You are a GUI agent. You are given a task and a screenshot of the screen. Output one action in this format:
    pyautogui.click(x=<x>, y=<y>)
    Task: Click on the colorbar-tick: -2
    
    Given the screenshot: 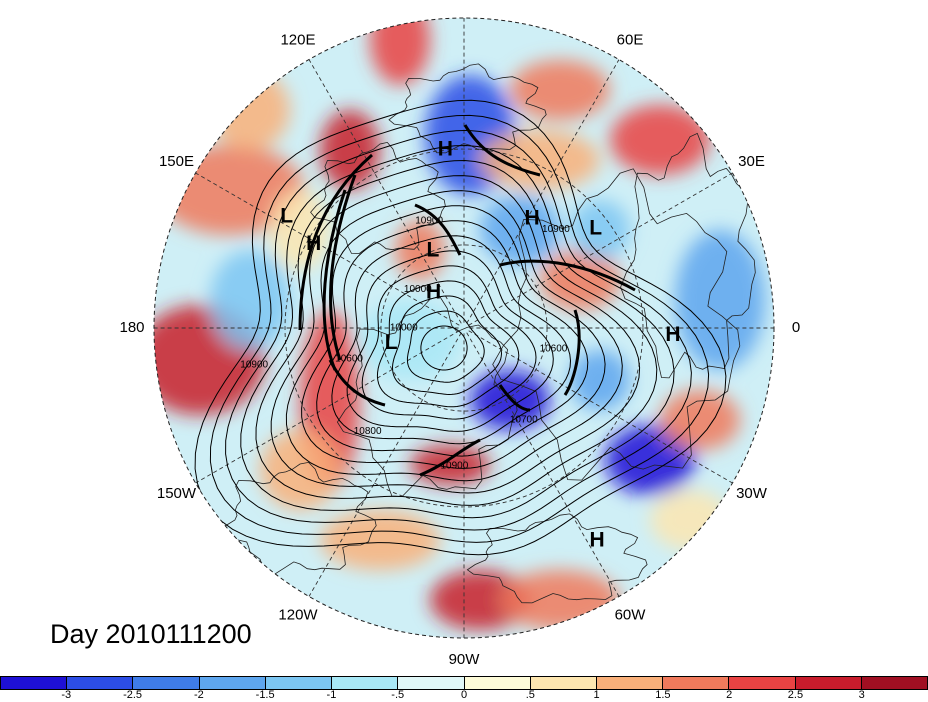 What is the action you would take?
    pyautogui.click(x=198, y=695)
    